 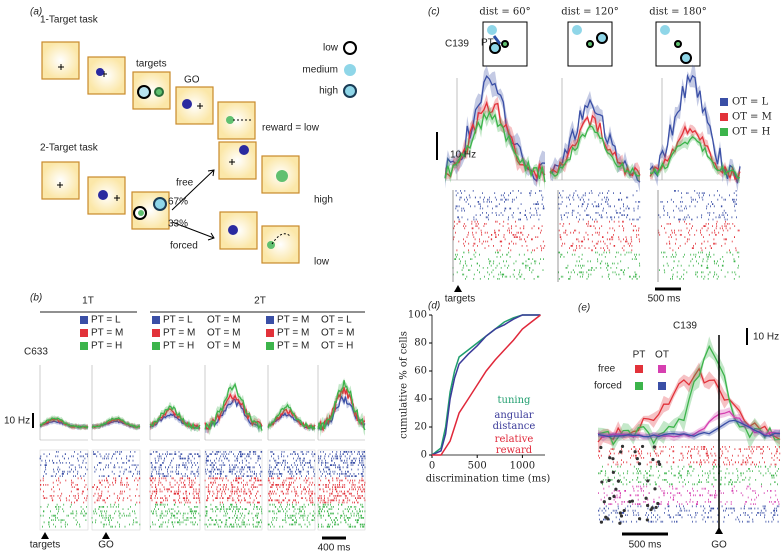 I want to click on label: reward = low, so click(x=291, y=128).